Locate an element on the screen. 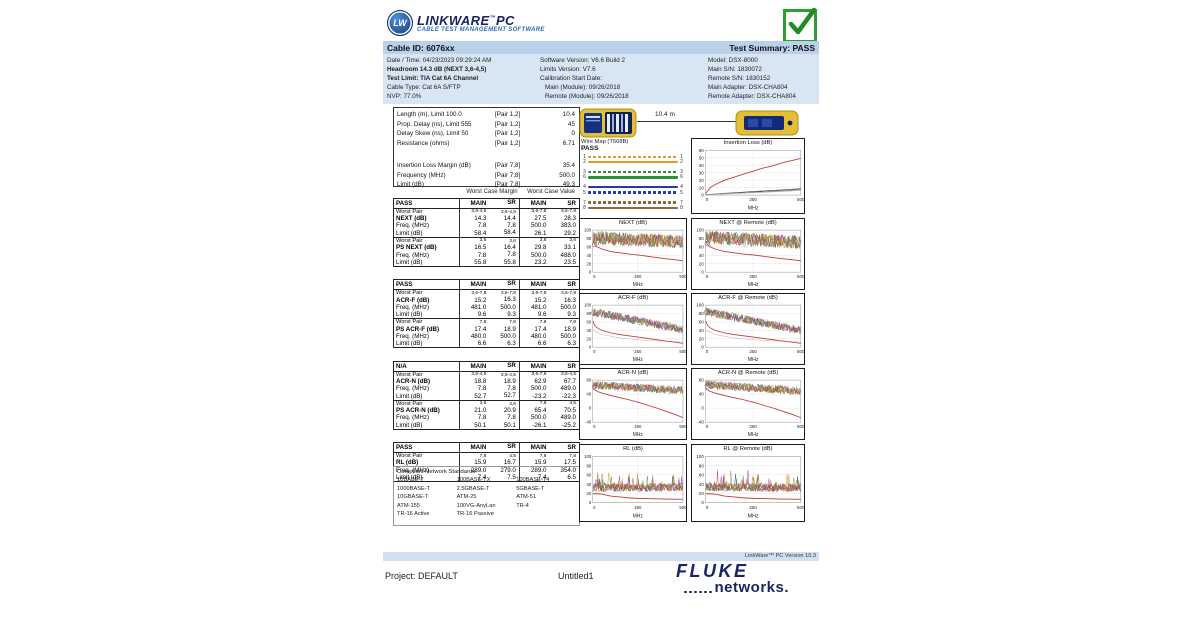  result-value: 6.3 is located at coordinates (504, 344).